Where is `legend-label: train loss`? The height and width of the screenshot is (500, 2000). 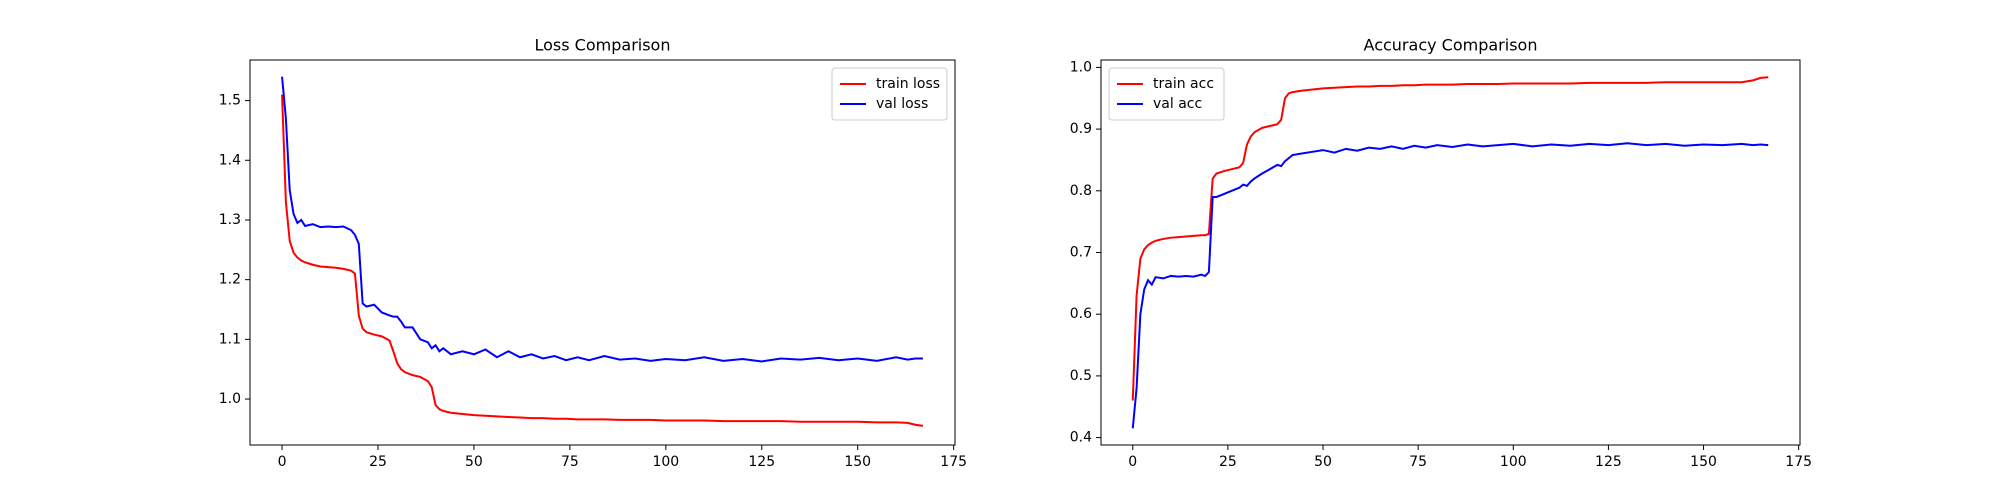
legend-label: train loss is located at coordinates (908, 84).